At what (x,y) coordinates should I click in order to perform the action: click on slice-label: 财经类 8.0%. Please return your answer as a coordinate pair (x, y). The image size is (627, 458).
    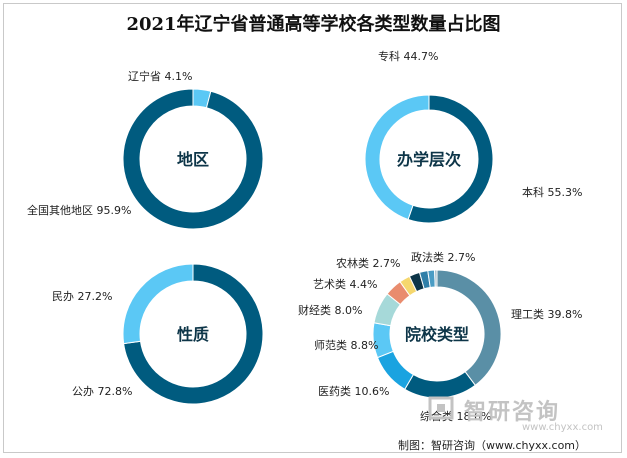
    Looking at the image, I should click on (330, 310).